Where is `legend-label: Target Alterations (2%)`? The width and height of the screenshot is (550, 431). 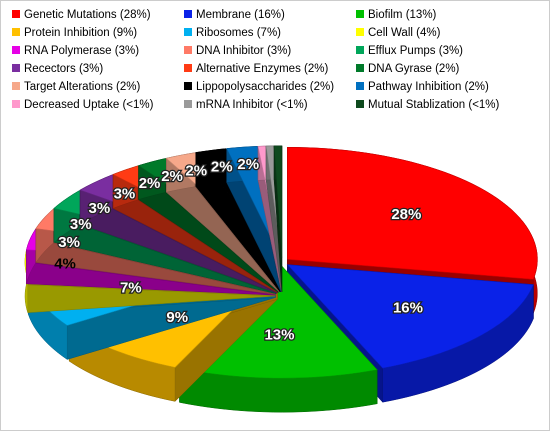 legend-label: Target Alterations (2%) is located at coordinates (82, 87).